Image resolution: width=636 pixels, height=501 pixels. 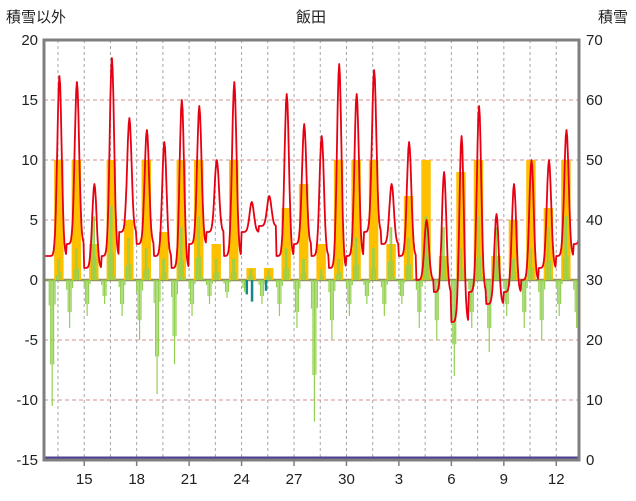 I want to click on x-tick-label: 3, so click(x=399, y=479).